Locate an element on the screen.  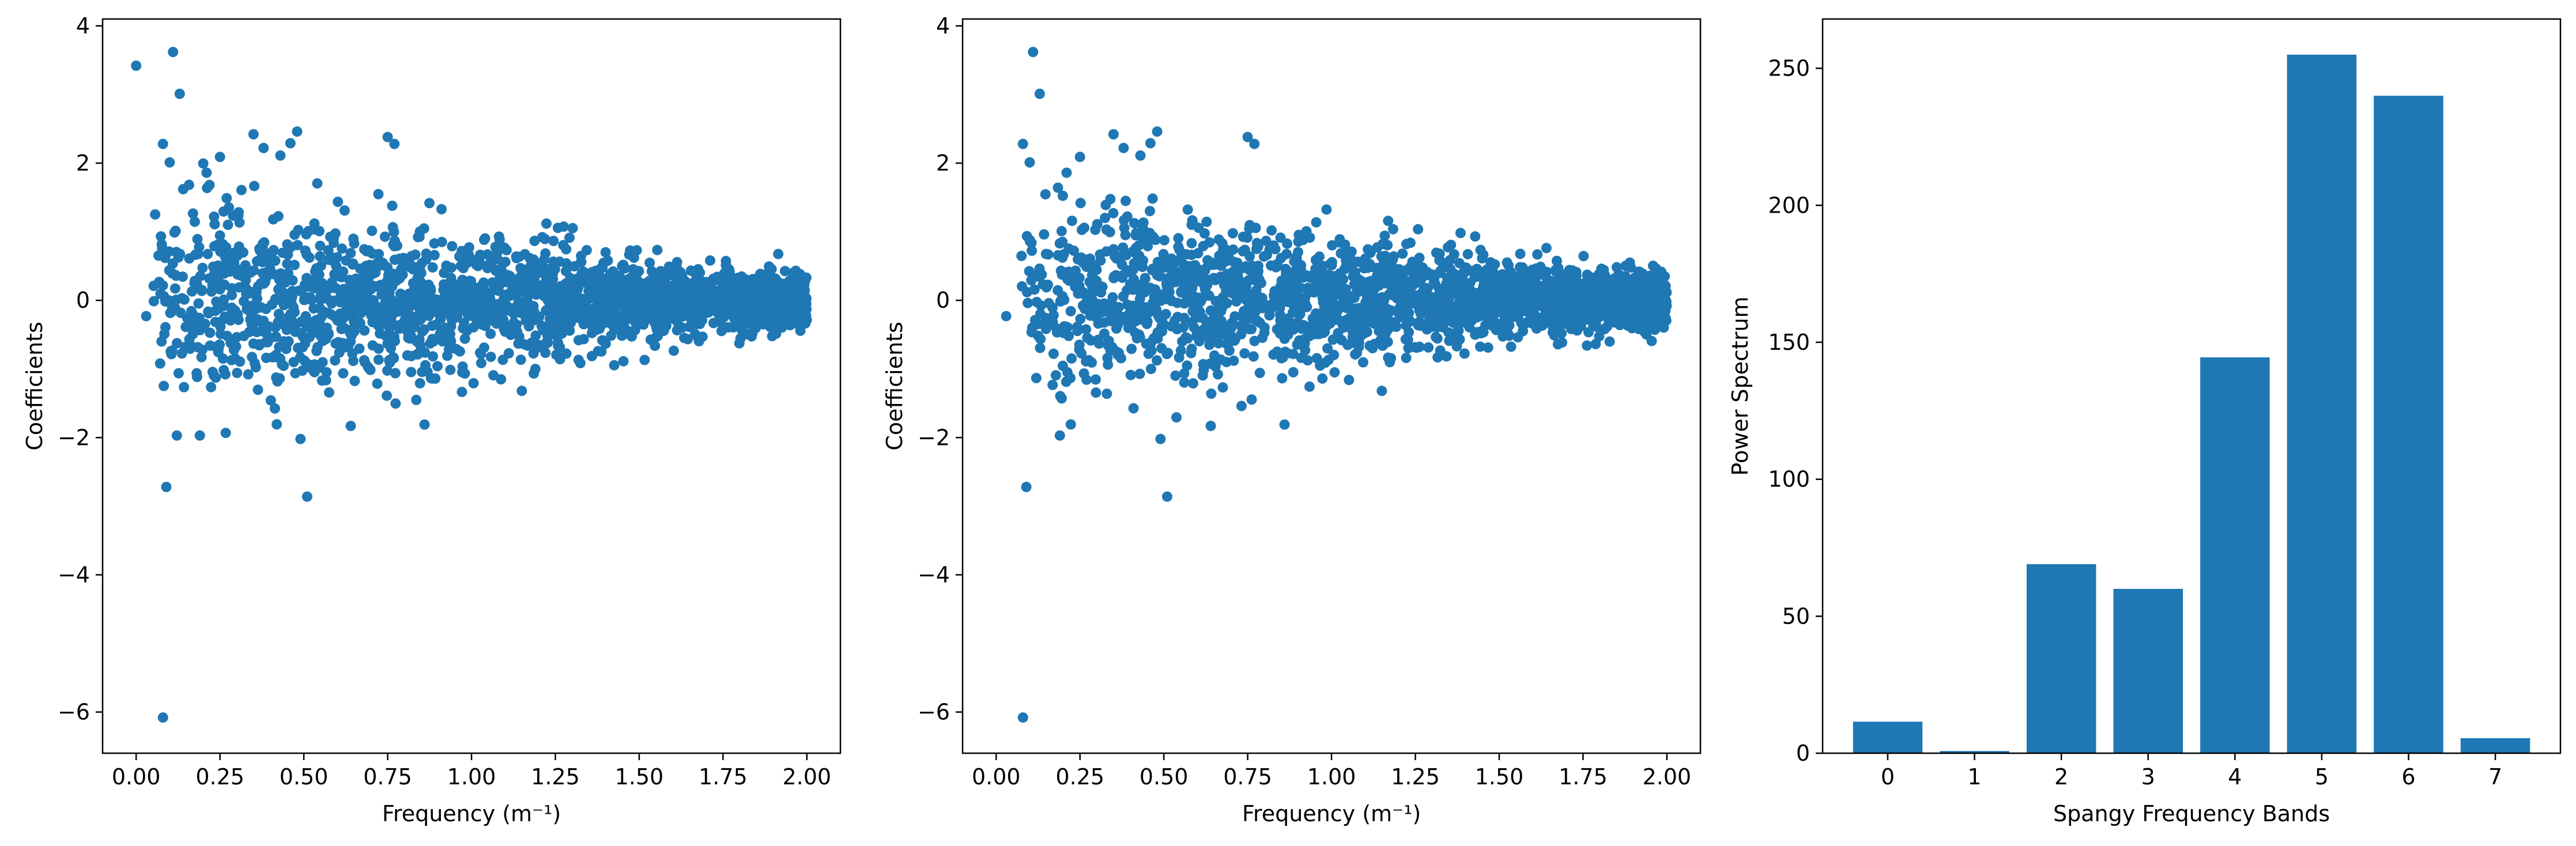
x-tick-label: 1.50 is located at coordinates (639, 777).